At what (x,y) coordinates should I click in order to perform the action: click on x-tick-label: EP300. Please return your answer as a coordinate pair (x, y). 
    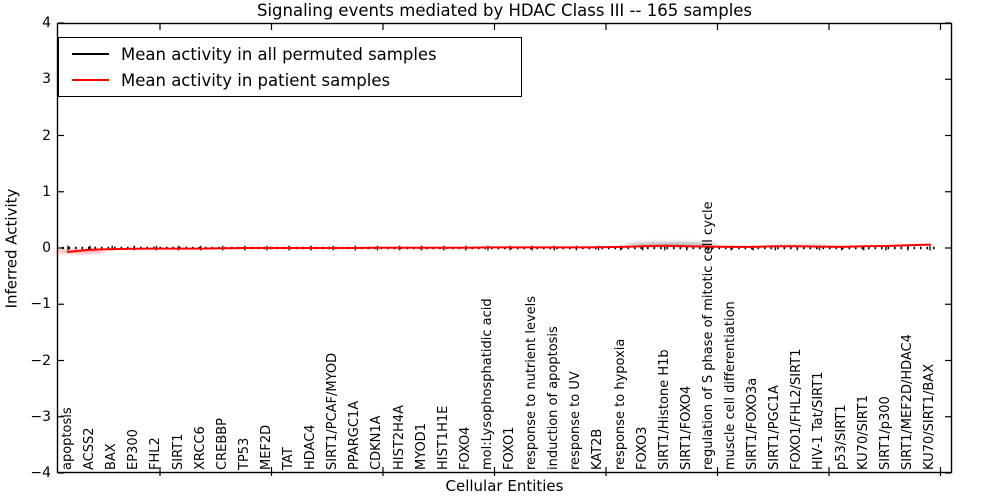
    Looking at the image, I should click on (134, 449).